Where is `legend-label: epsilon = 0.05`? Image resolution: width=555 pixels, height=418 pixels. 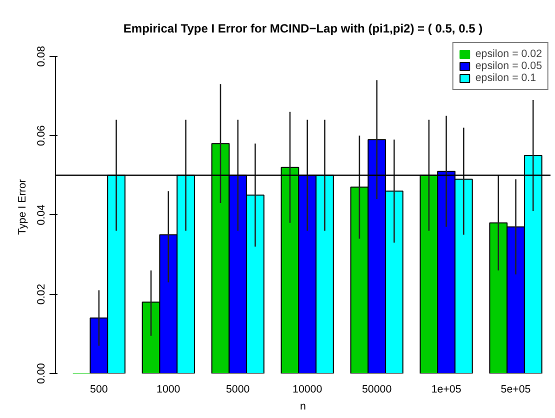
legend-label: epsilon = 0.05 is located at coordinates (508, 66).